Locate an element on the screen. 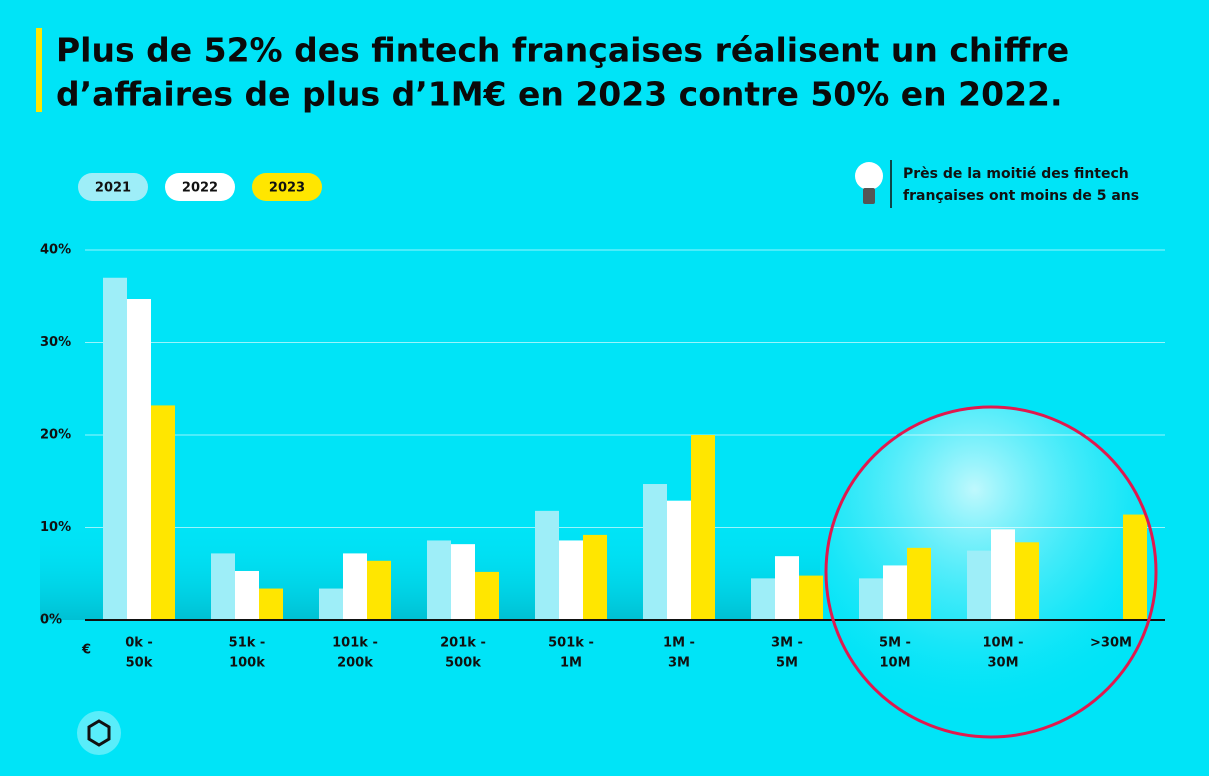  x-tick-label: 100k is located at coordinates (247, 663).